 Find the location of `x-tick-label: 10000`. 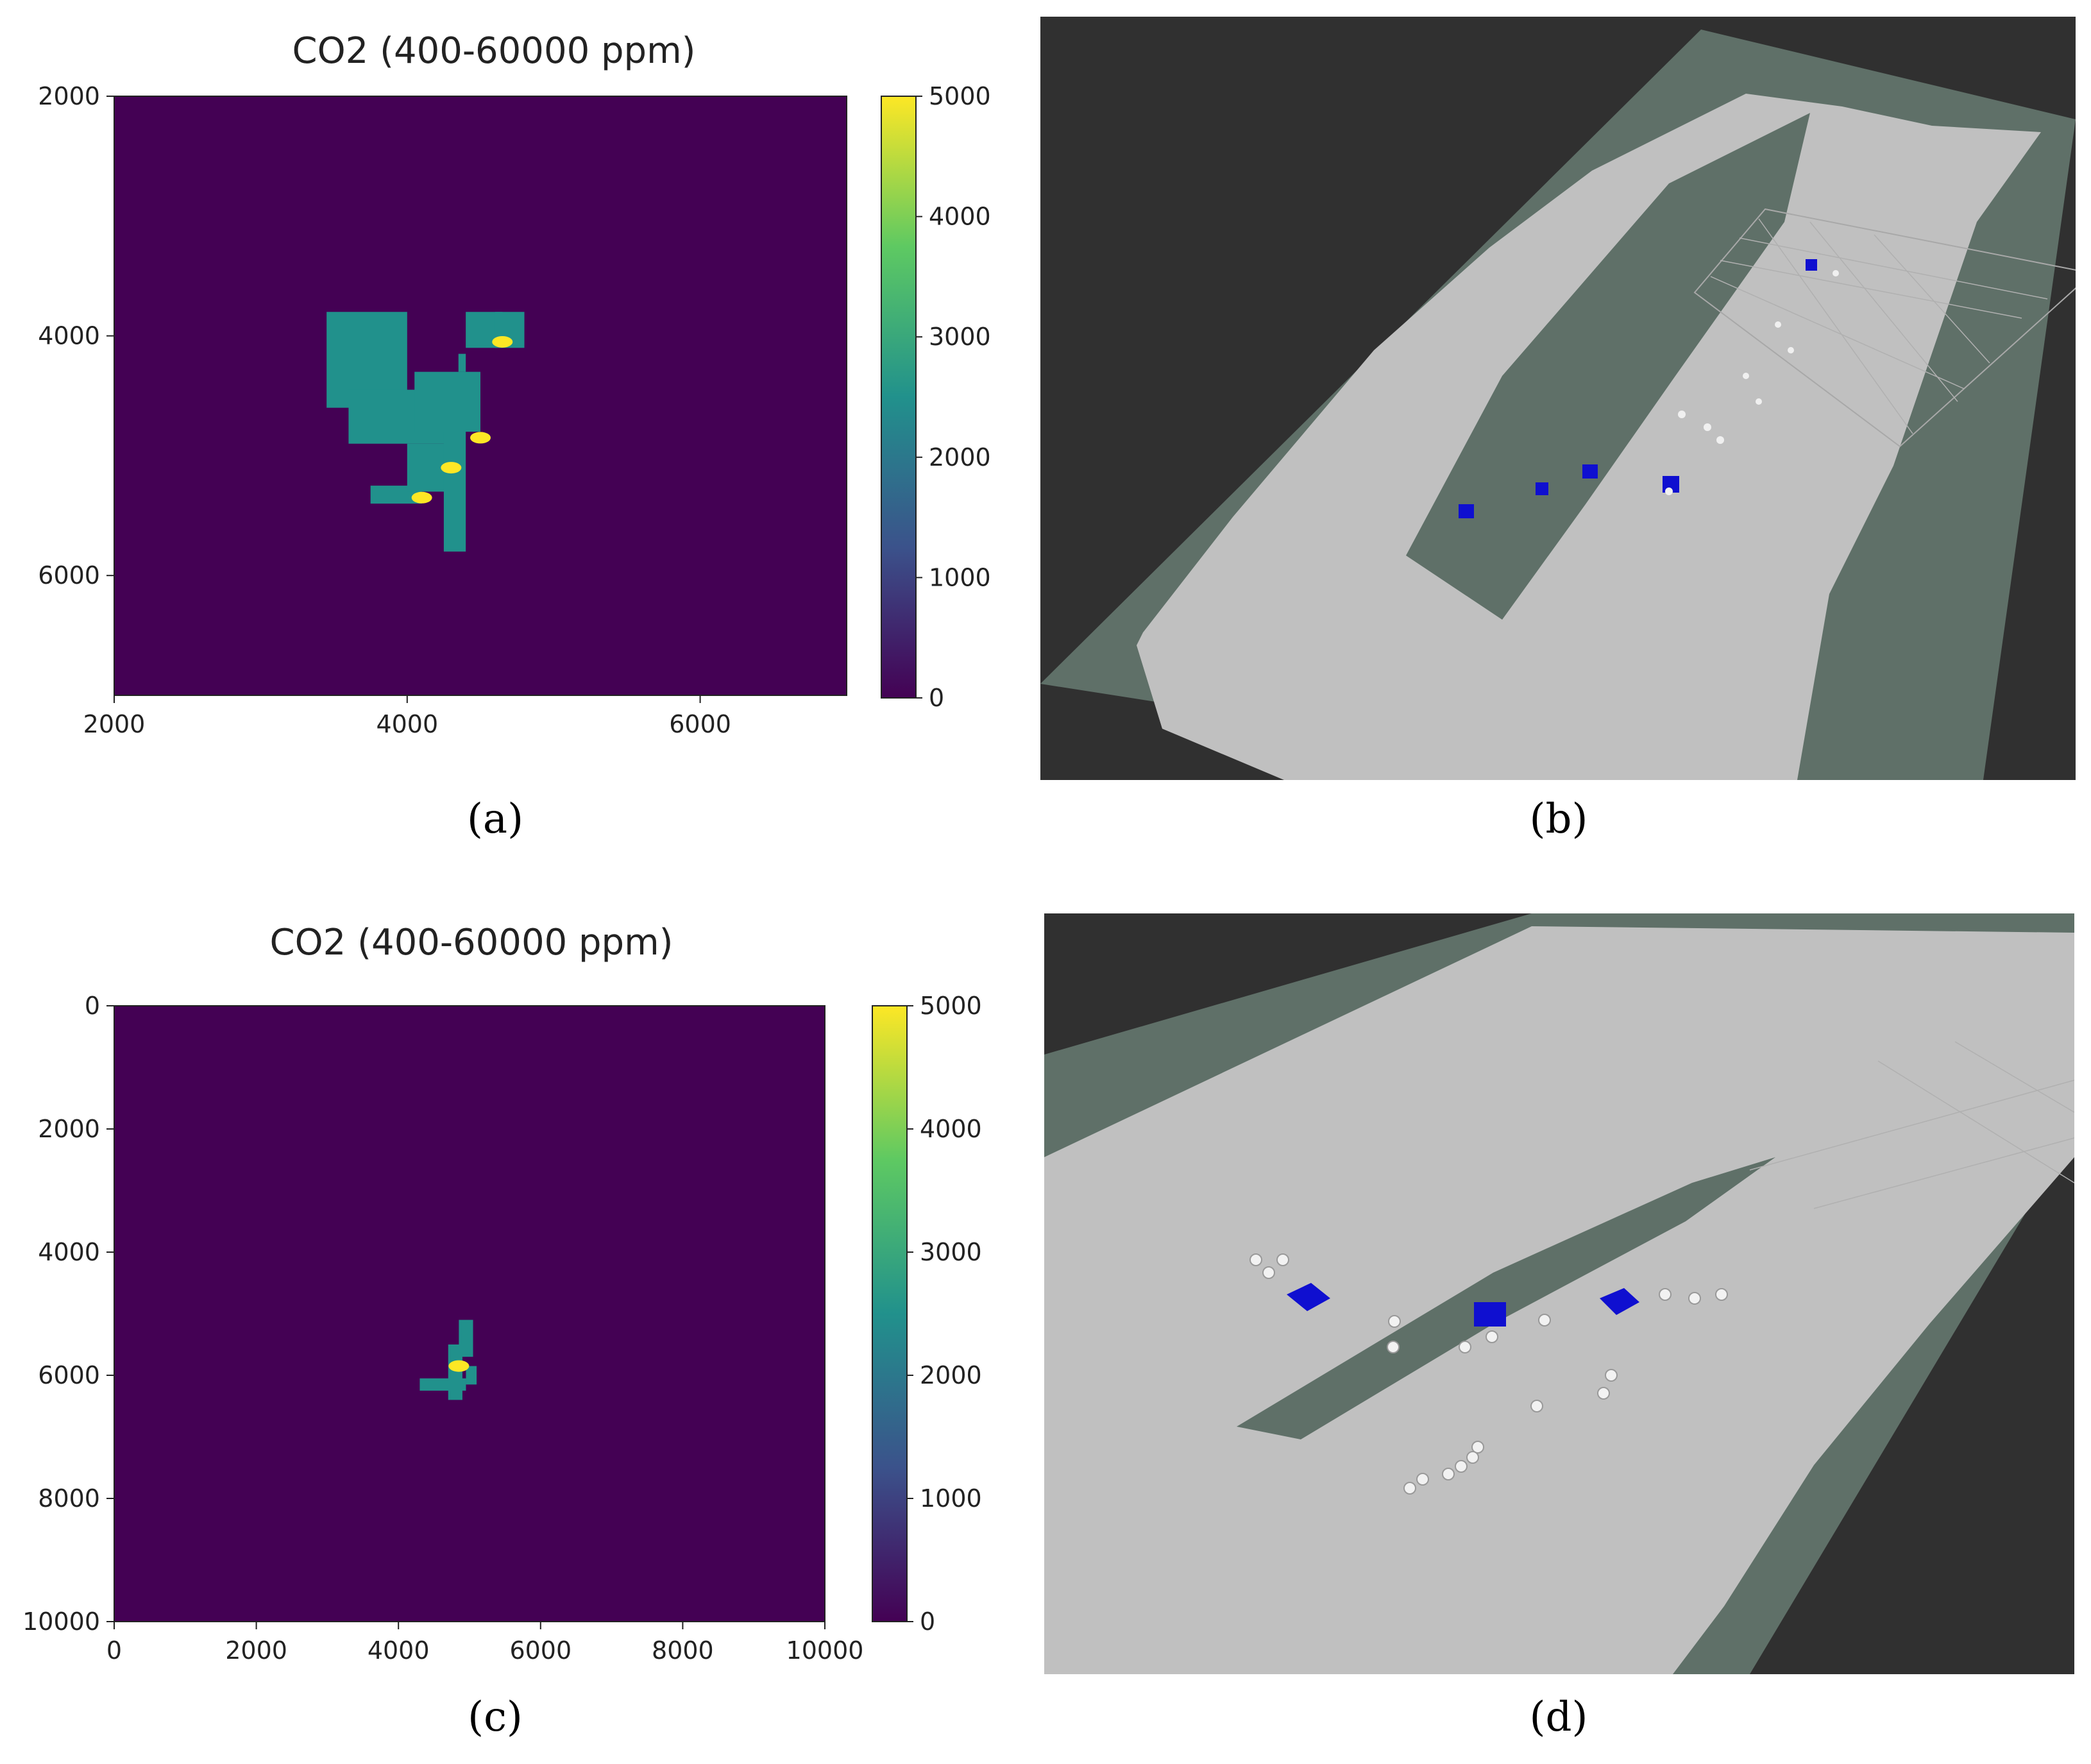

x-tick-label: 10000 is located at coordinates (825, 1650).